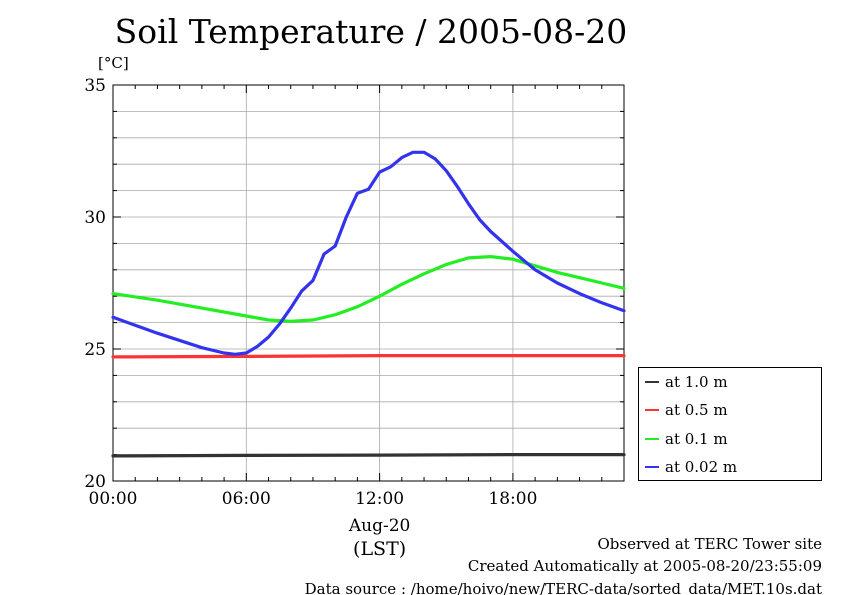 This screenshot has height=595, width=842. What do you see at coordinates (652, 467) in the screenshot?
I see `legend-swatch-0-02m` at bounding box center [652, 467].